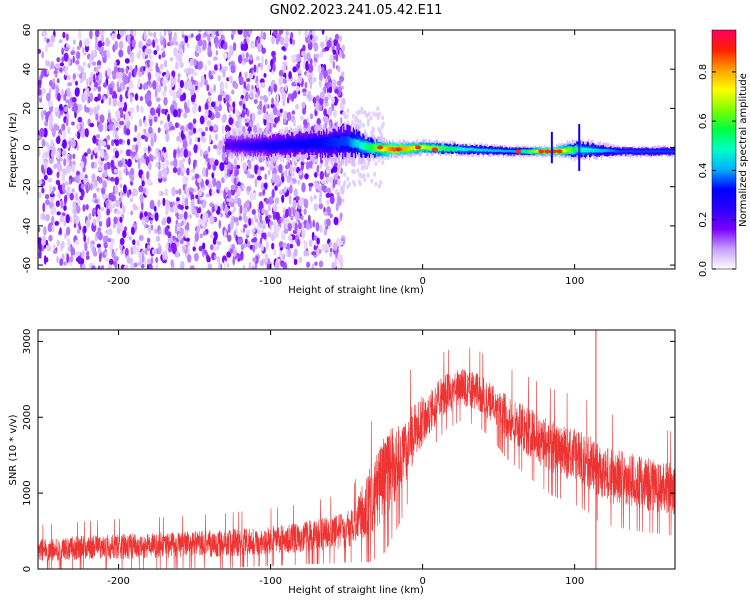 The width and height of the screenshot is (750, 600). I want to click on y-tick-label: 0, so click(27, 569).